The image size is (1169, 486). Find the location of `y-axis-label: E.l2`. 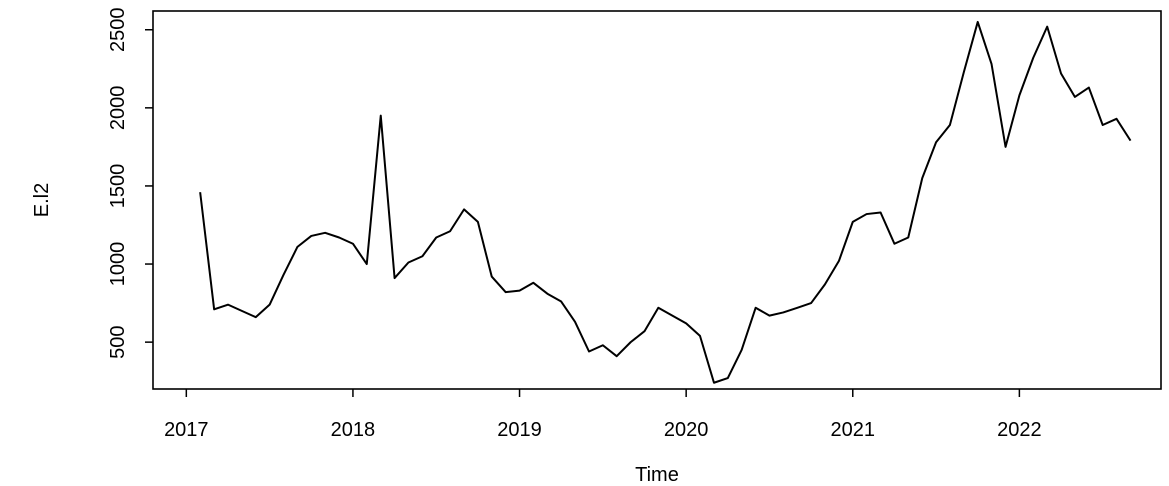

y-axis-label: E.l2 is located at coordinates (42, 200).